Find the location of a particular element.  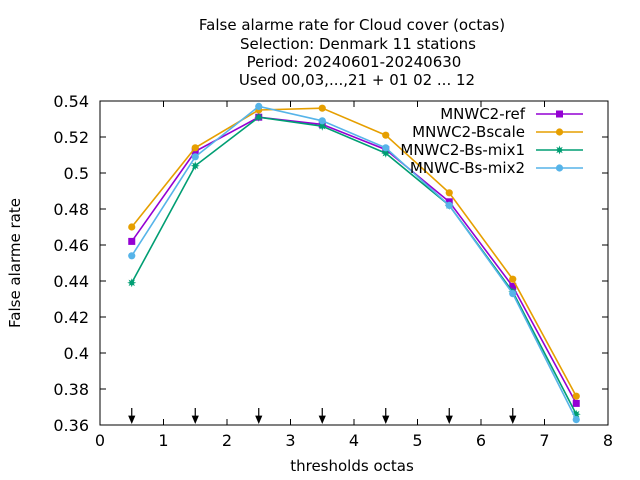

x-tick-label: 6 is located at coordinates (481, 440).